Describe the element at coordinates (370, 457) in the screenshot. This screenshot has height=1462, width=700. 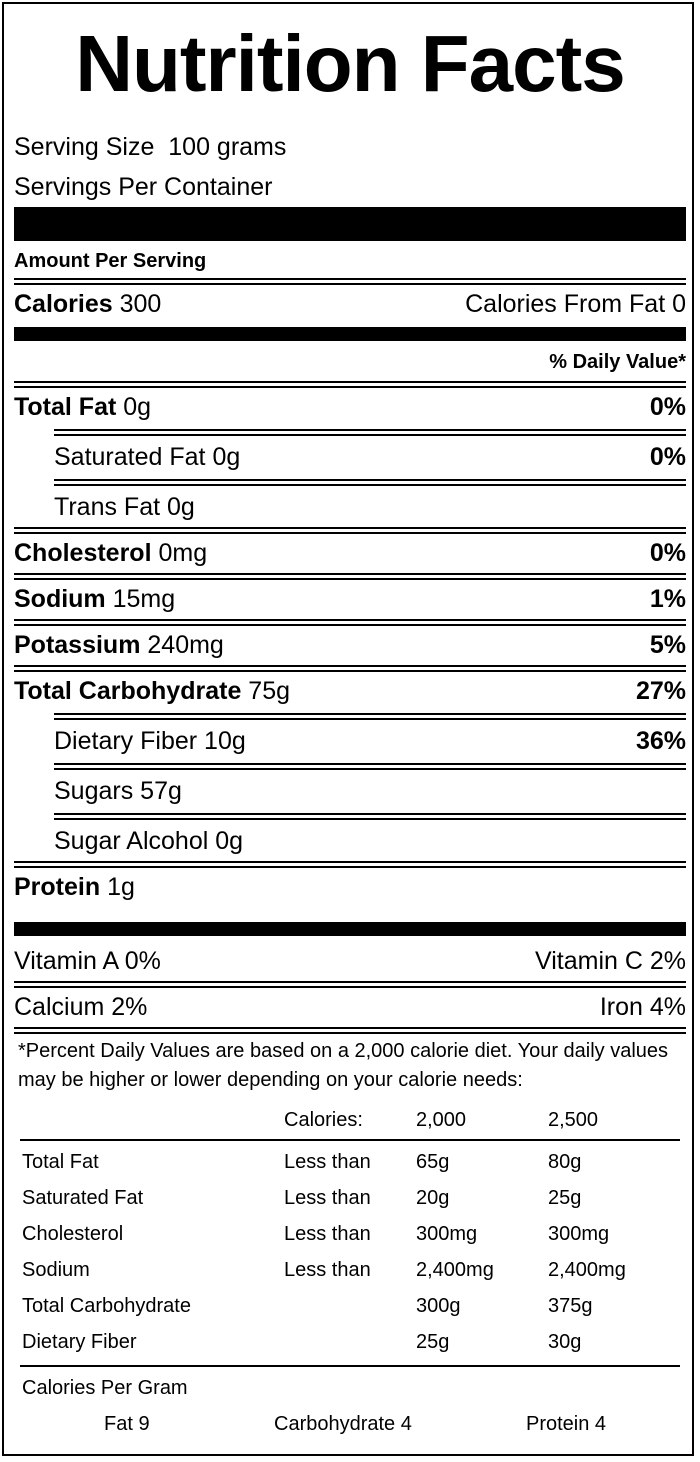
I see `nutrient-row-saturated-fat: Saturated Fat 0g 0%` at that location.